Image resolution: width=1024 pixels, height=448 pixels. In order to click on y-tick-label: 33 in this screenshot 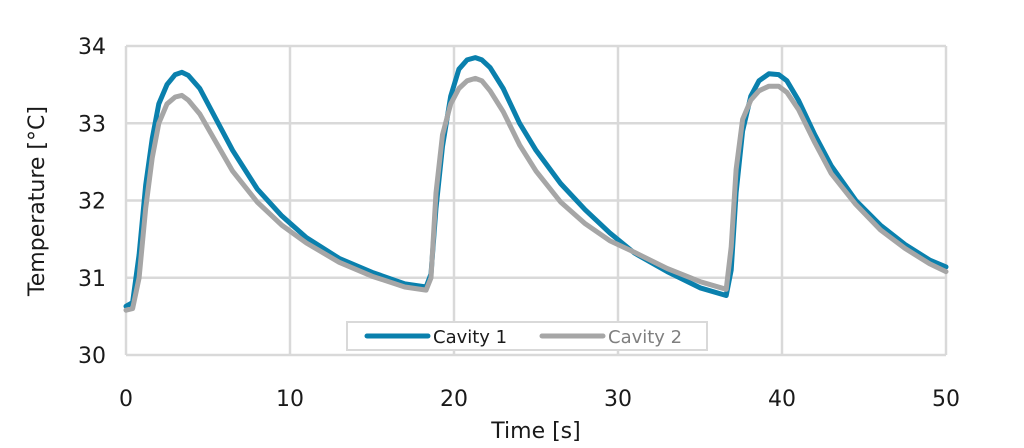, I will do `click(92, 124)`.